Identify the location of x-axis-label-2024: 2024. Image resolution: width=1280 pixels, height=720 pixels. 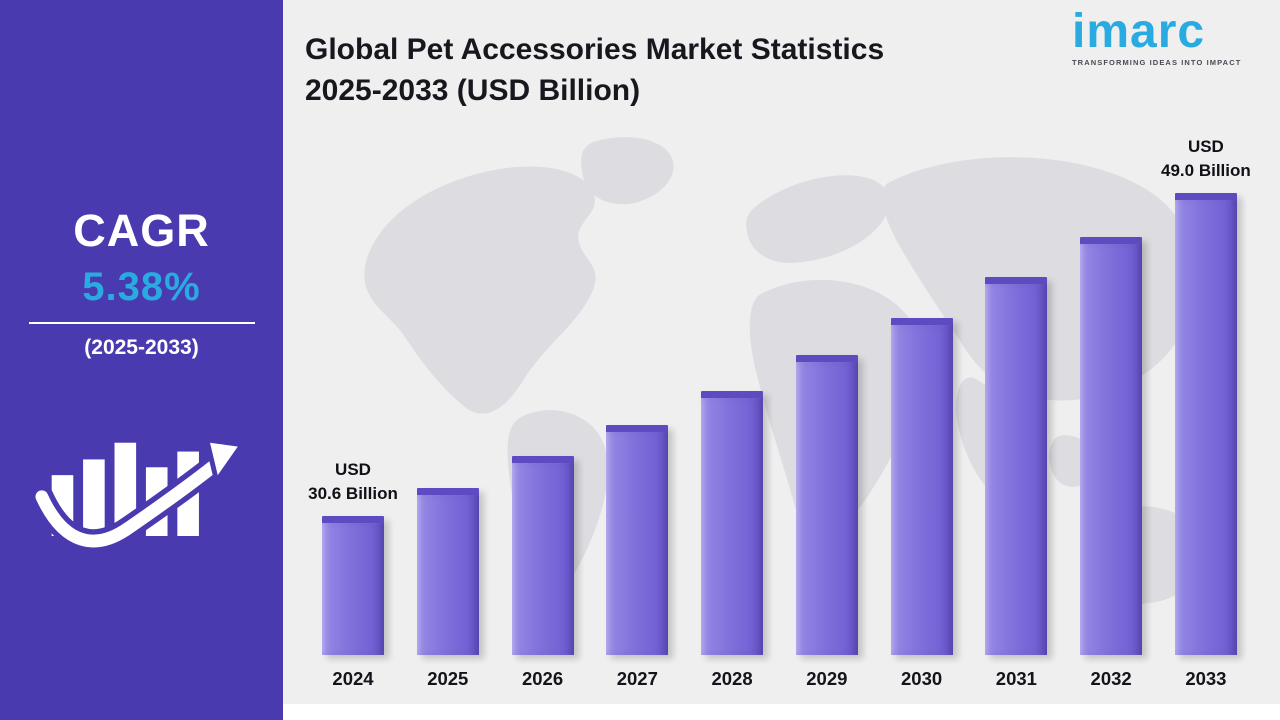
(353, 678).